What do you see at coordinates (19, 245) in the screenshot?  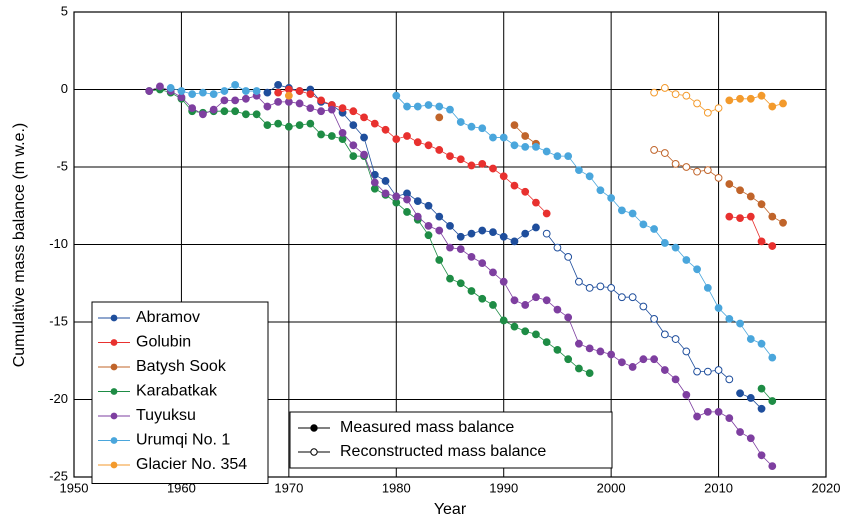 I see `y-axis-label: Cumulative mass balance (m w.e.)` at bounding box center [19, 245].